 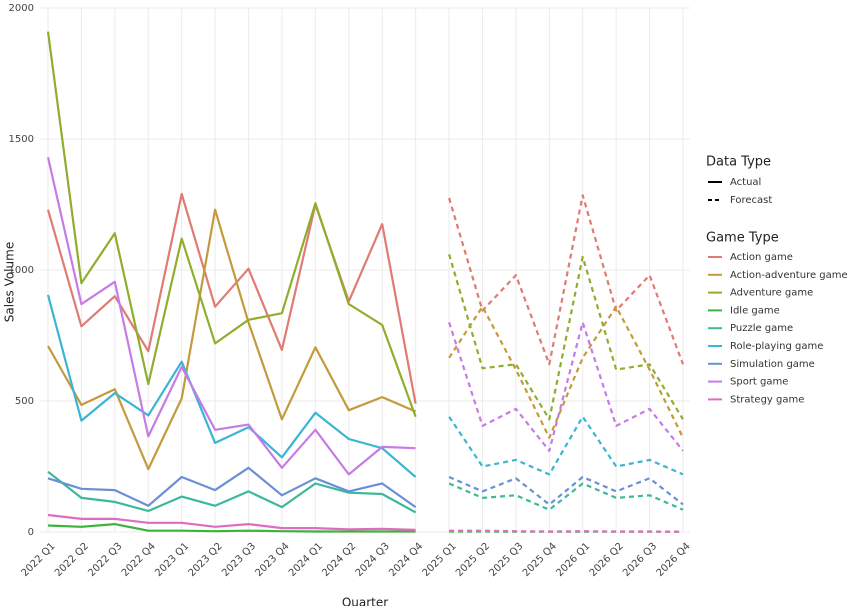 What do you see at coordinates (373, 560) in the screenshot?
I see `x-tick-label: 2024 Q3` at bounding box center [373, 560].